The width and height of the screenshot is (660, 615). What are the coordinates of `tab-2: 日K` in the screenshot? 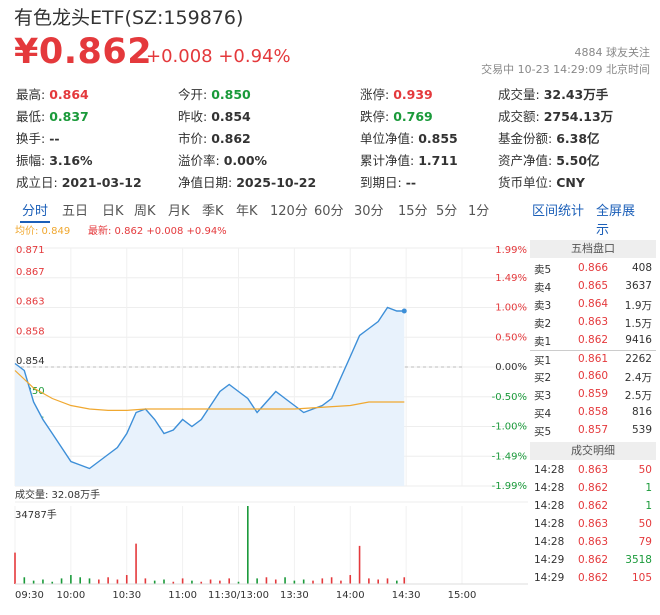 It's located at (113, 211).